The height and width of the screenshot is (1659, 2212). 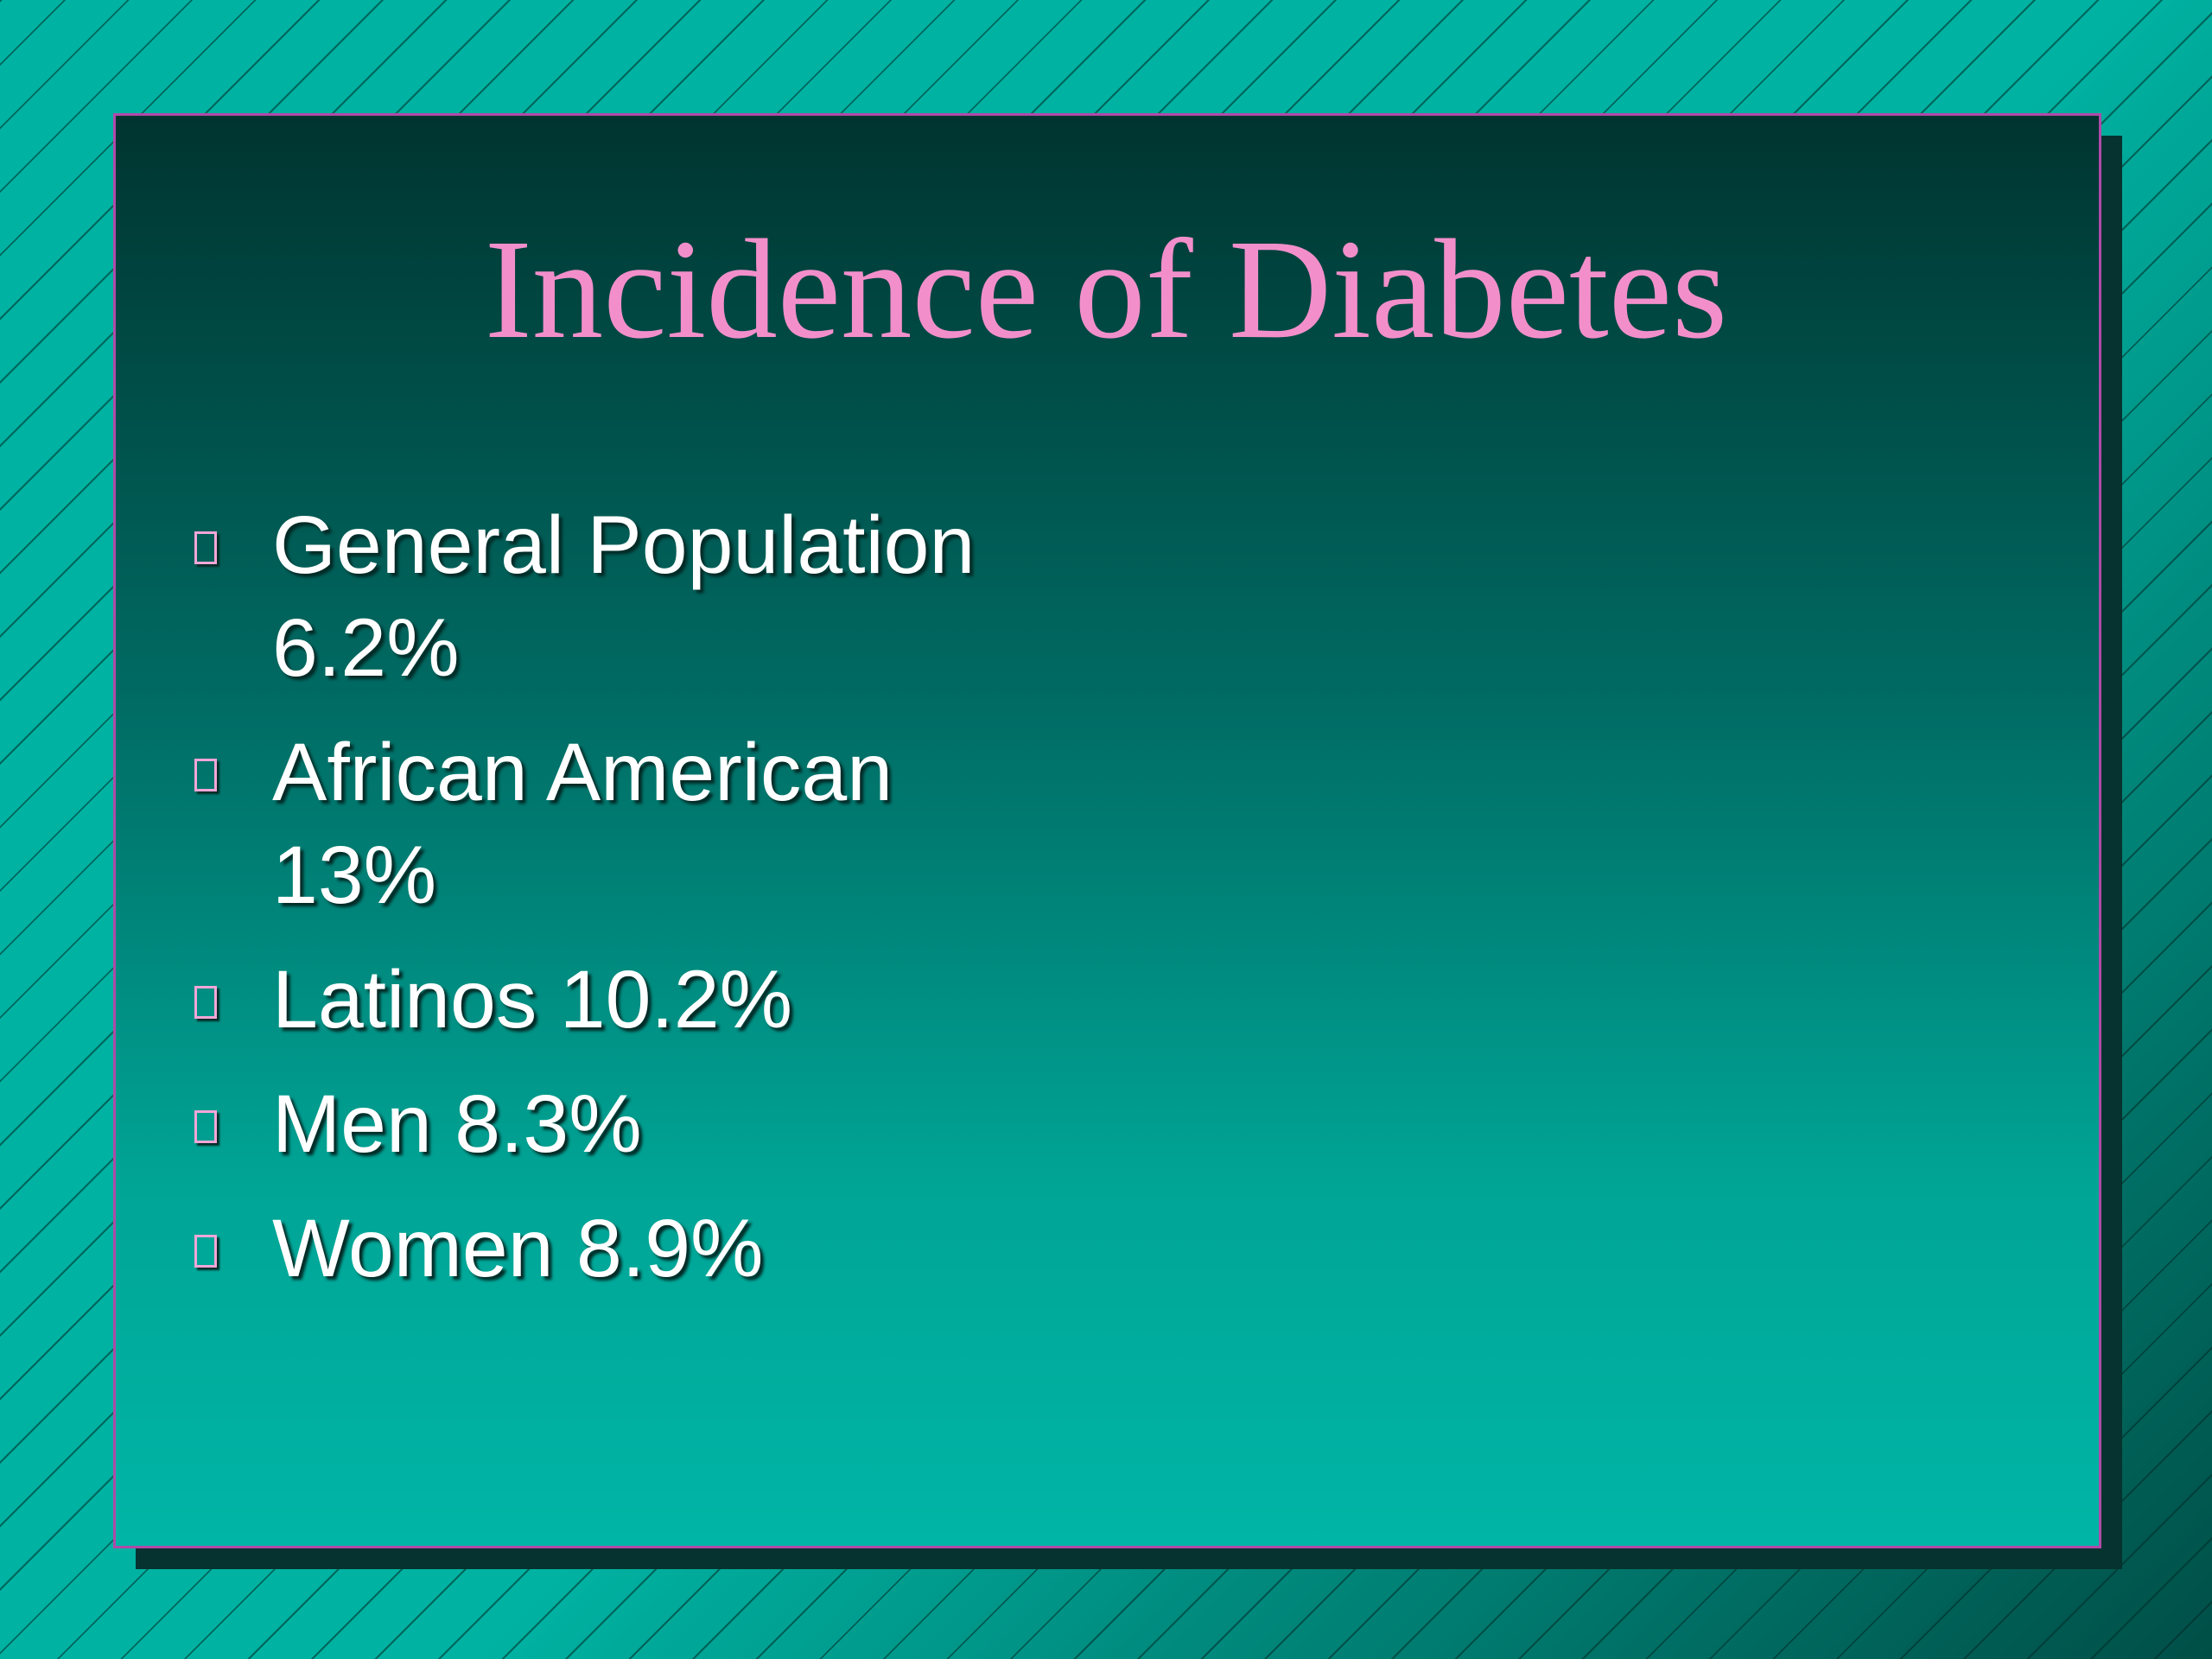 What do you see at coordinates (624, 545) in the screenshot?
I see `bullet-text: General Population` at bounding box center [624, 545].